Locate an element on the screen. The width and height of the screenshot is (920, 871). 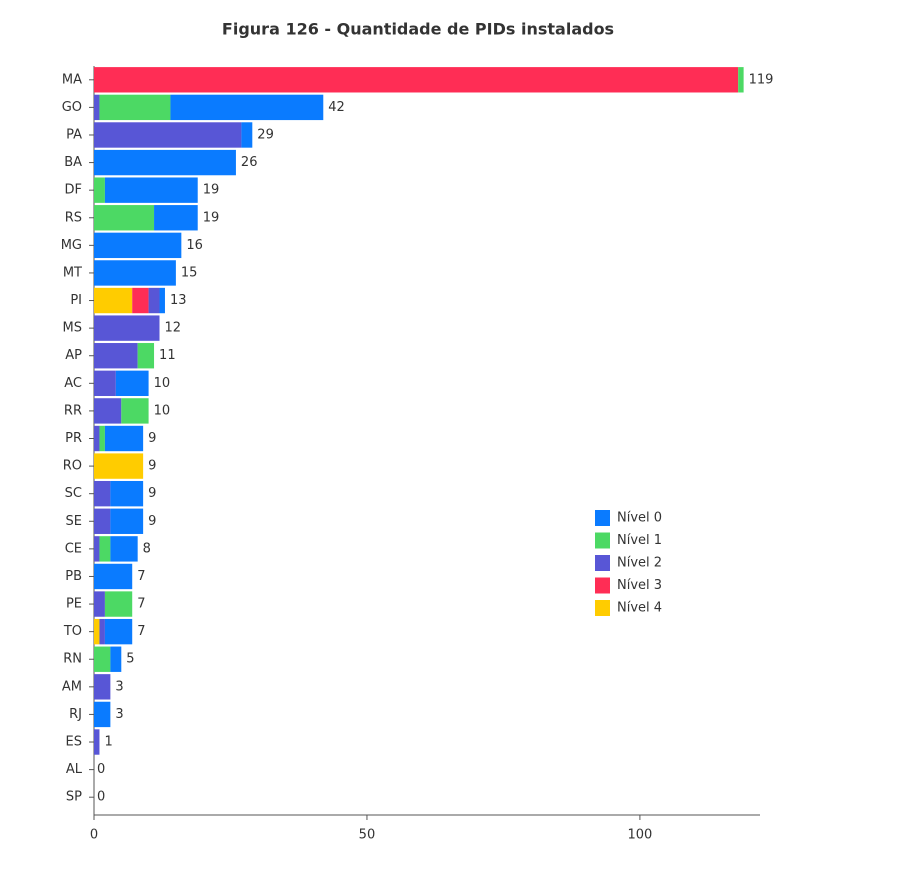
legend-label: Nível 2 is located at coordinates (639, 563).